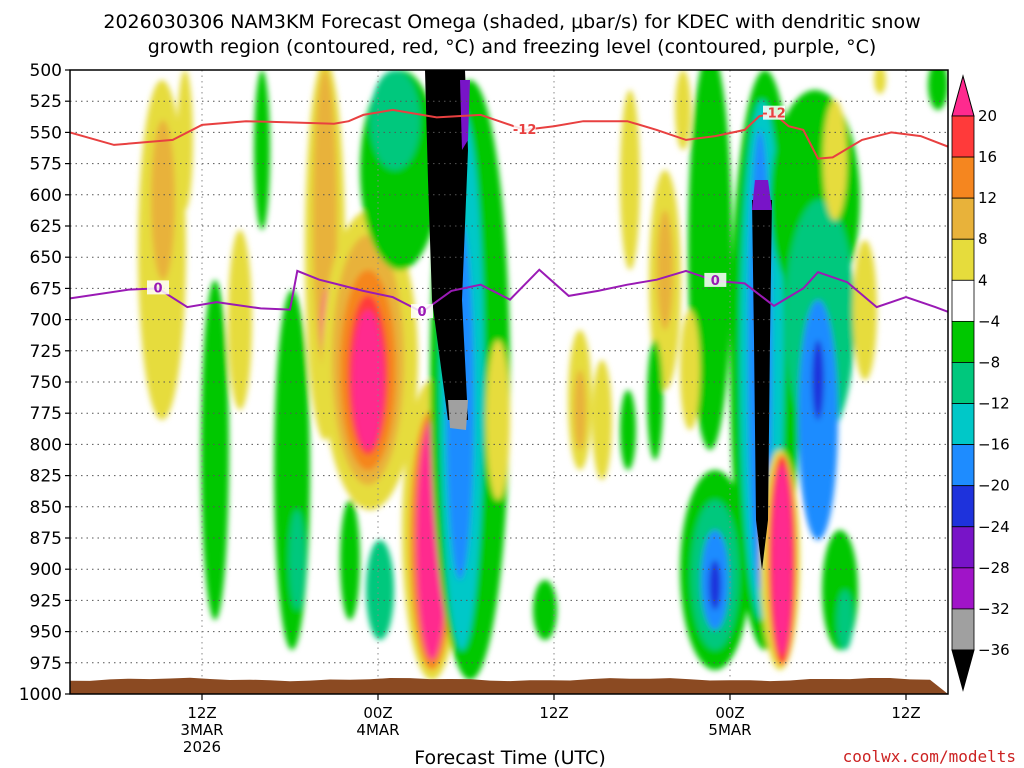 This screenshot has height=768, width=1024. What do you see at coordinates (46, 289) in the screenshot?
I see `y-tick-label: 675` at bounding box center [46, 289].